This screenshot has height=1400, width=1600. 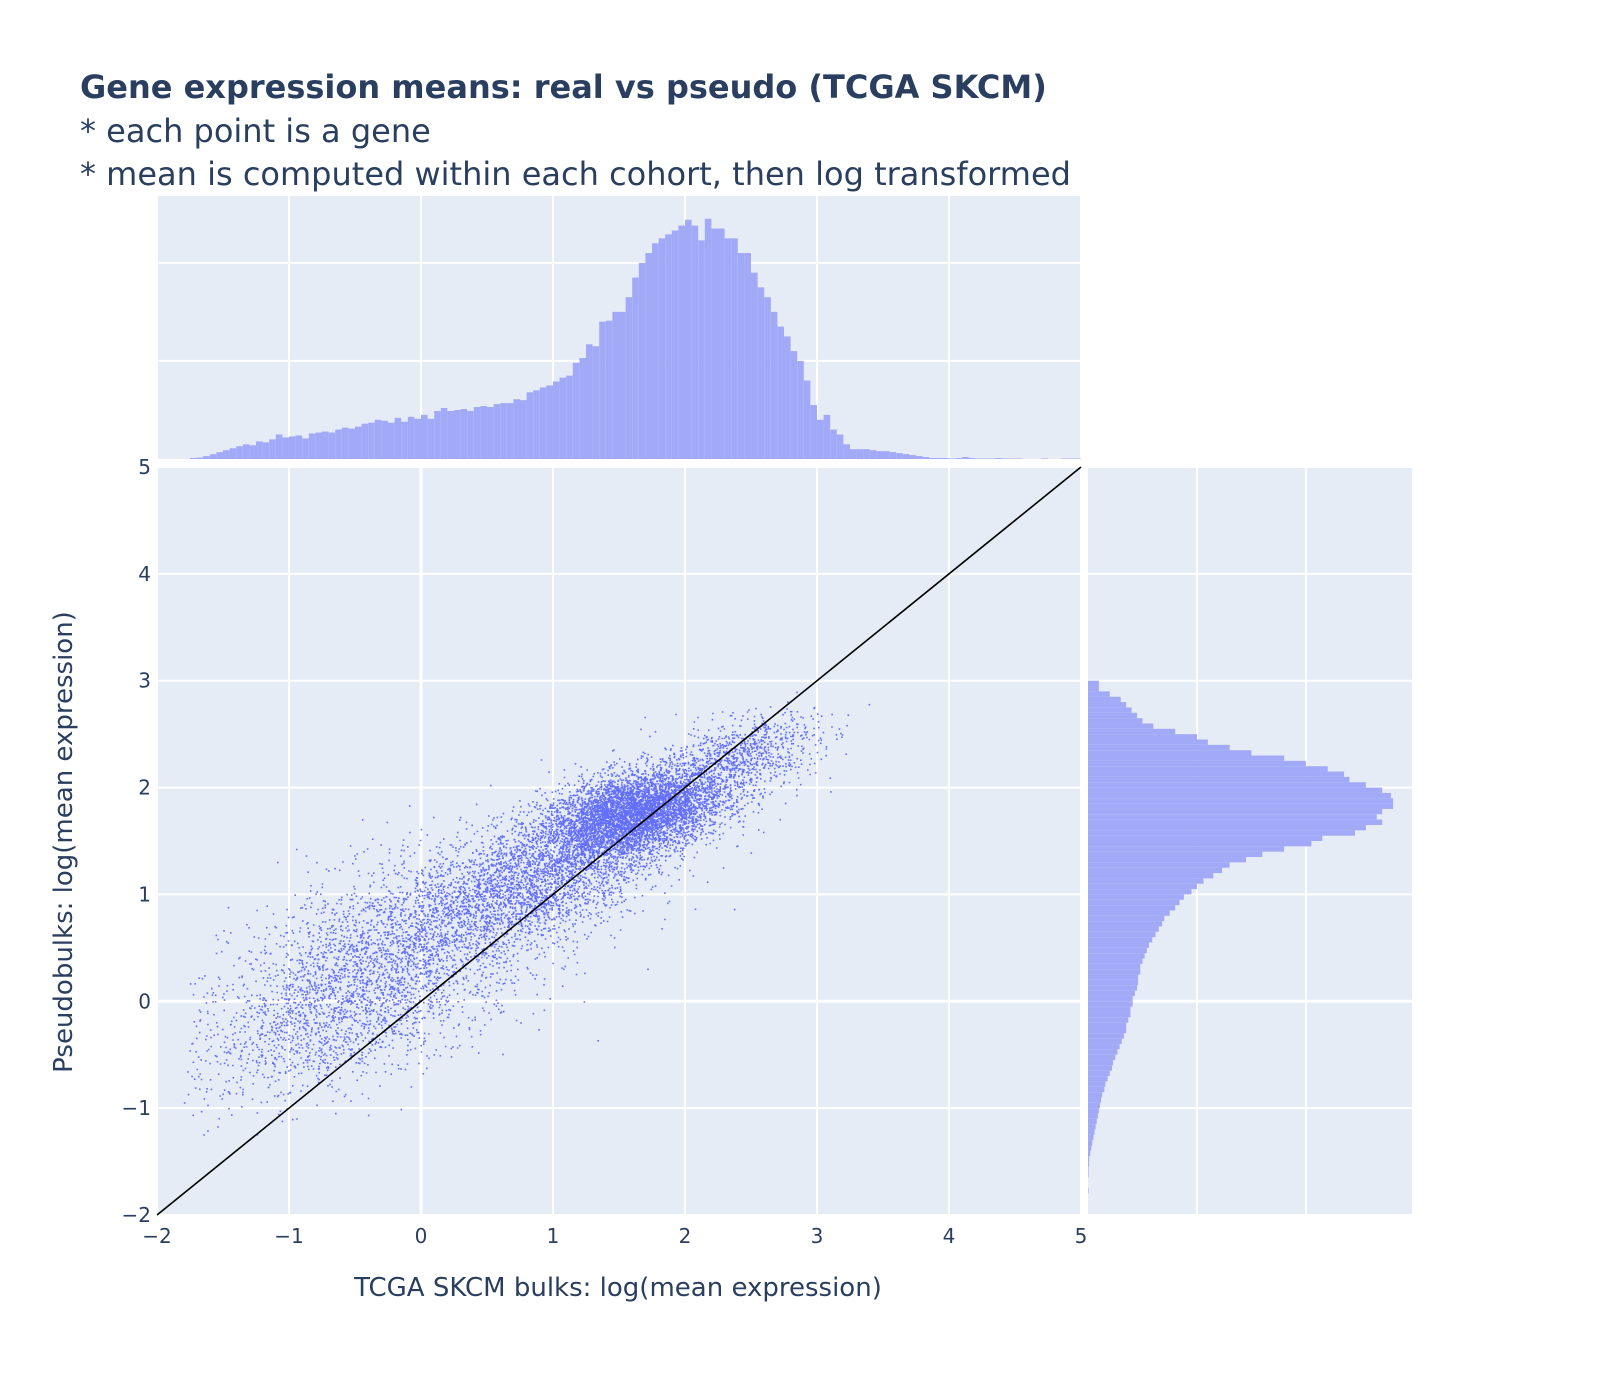 What do you see at coordinates (817, 1236) in the screenshot?
I see `x-tick-label: 3` at bounding box center [817, 1236].